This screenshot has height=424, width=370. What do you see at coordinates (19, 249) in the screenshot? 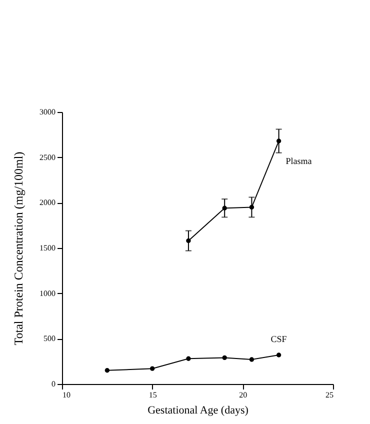
I see `y-axis-title: Total Protein Concentration (mg/100ml)` at bounding box center [19, 249].